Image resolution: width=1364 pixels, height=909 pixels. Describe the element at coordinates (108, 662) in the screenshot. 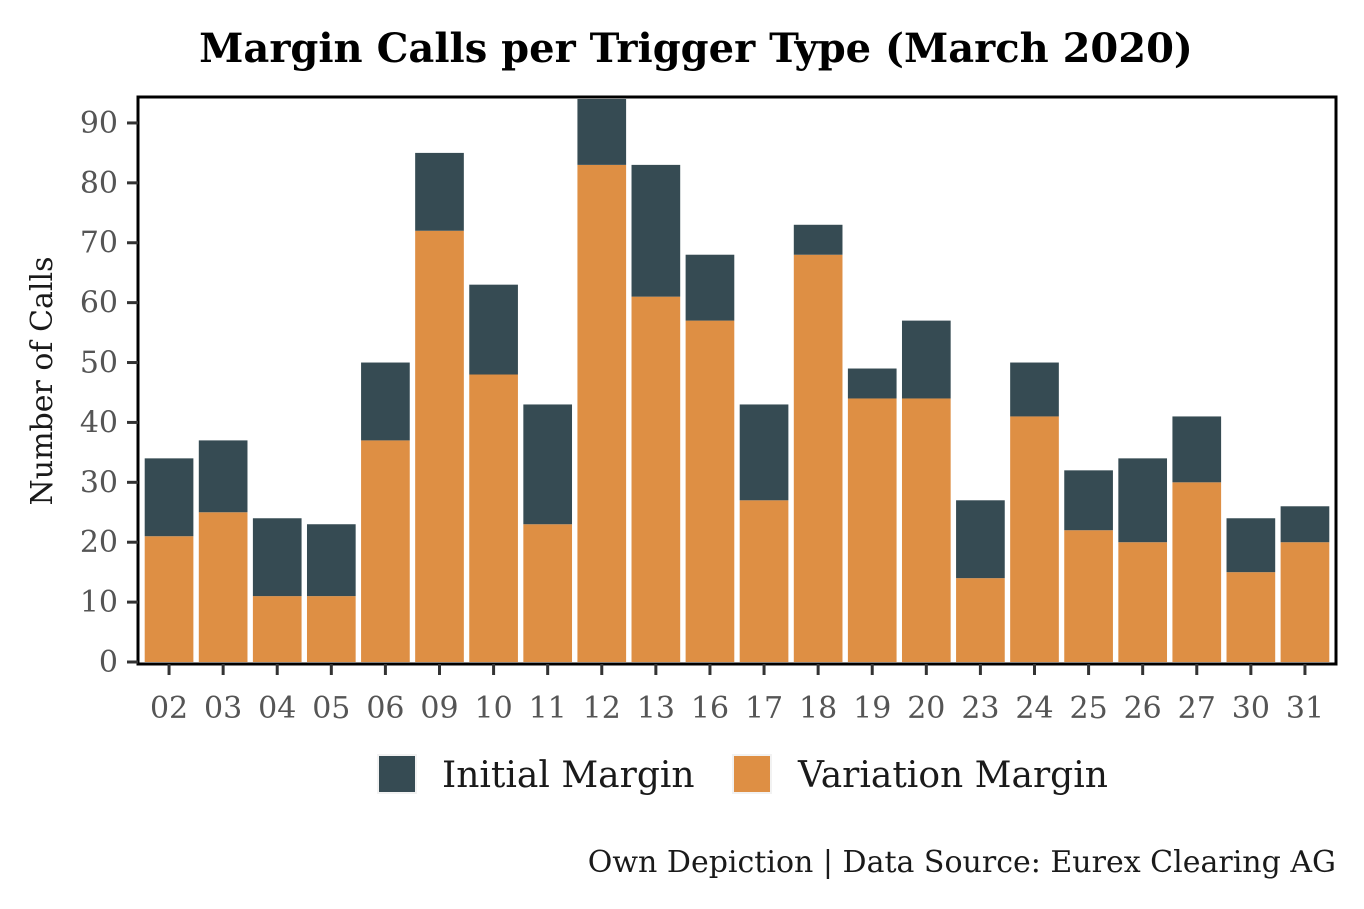

I see `y-tick-label: 0` at that location.